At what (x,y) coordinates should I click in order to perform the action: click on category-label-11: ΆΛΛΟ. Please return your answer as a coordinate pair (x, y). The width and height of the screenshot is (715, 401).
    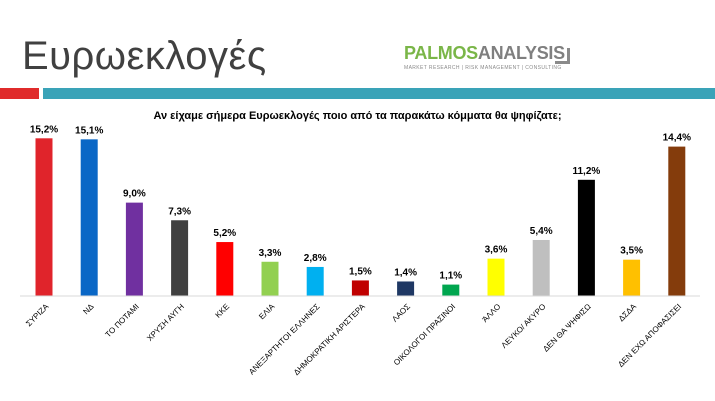
    Looking at the image, I should click on (491, 313).